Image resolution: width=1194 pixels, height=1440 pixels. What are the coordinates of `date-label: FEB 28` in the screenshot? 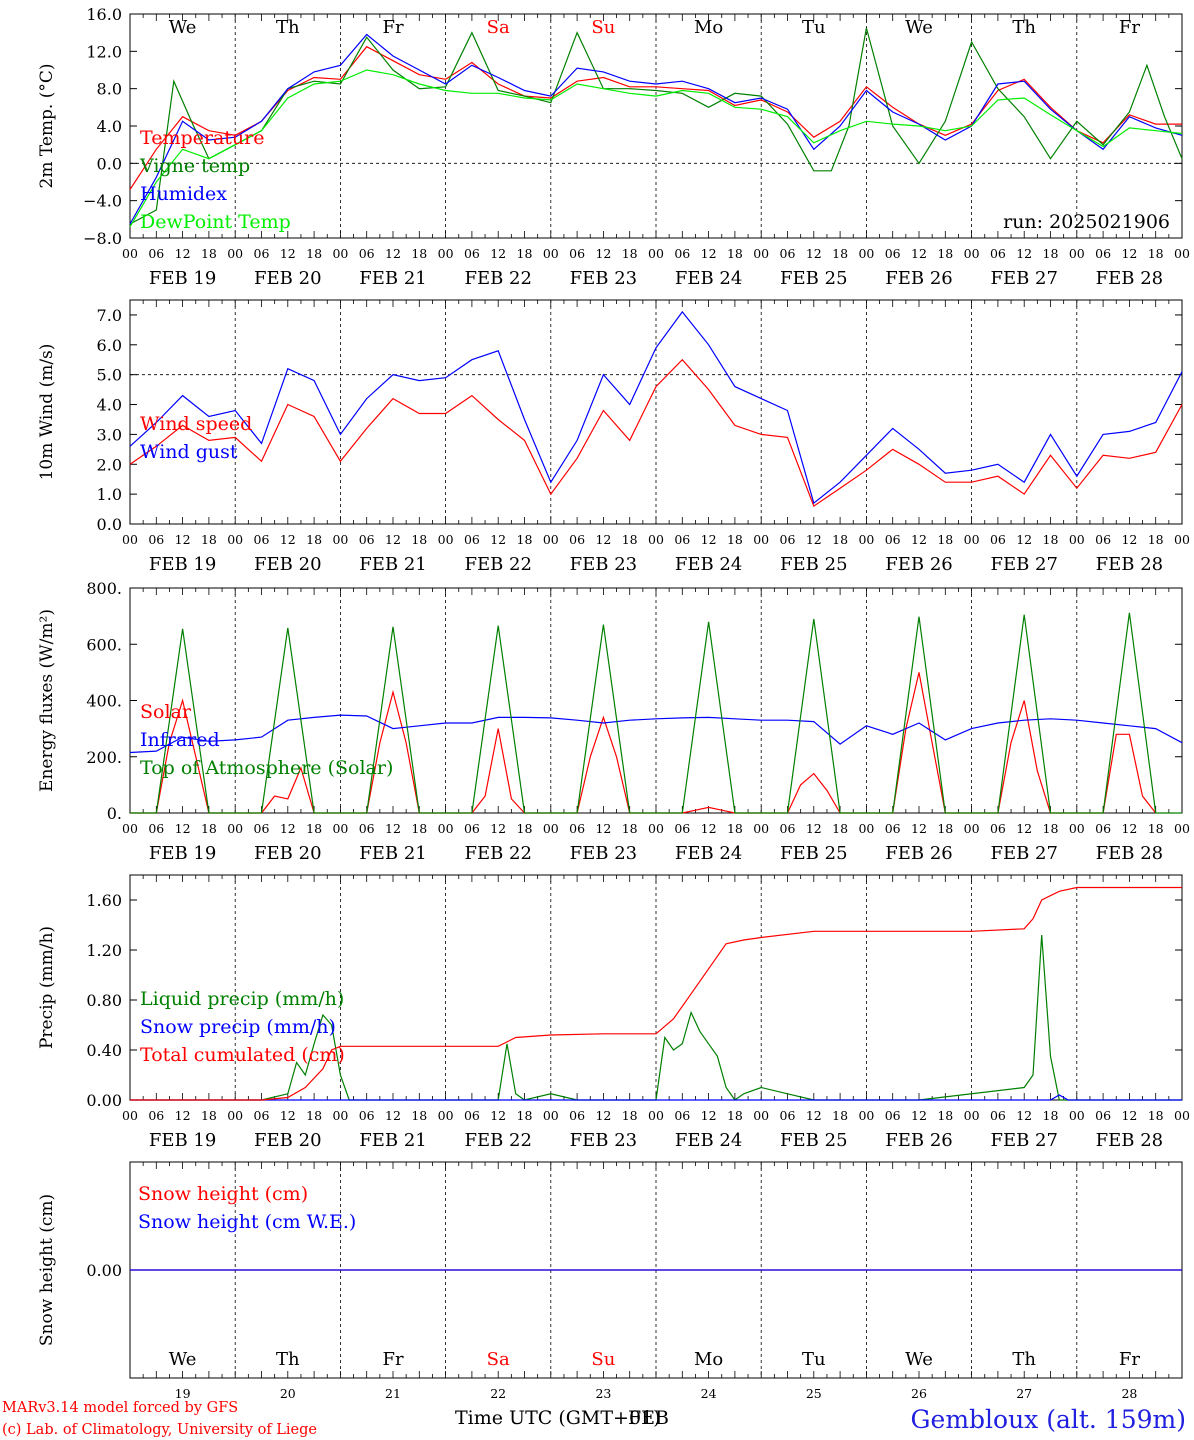 It's located at (1129, 853).